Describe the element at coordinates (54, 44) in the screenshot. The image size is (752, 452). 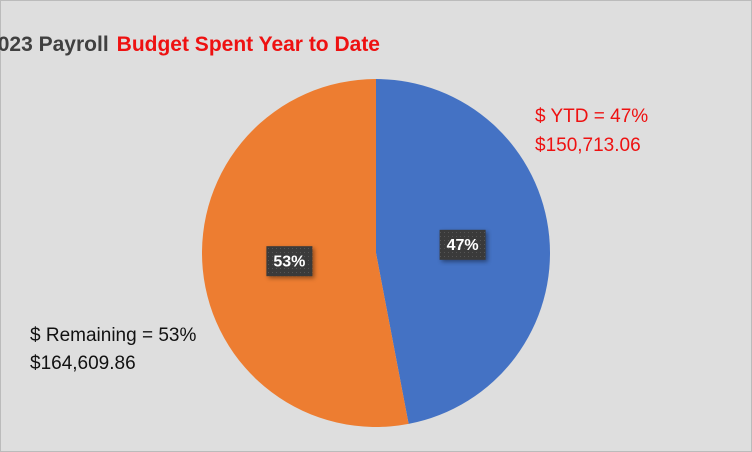
I see `title-part: 2023 Payroll` at that location.